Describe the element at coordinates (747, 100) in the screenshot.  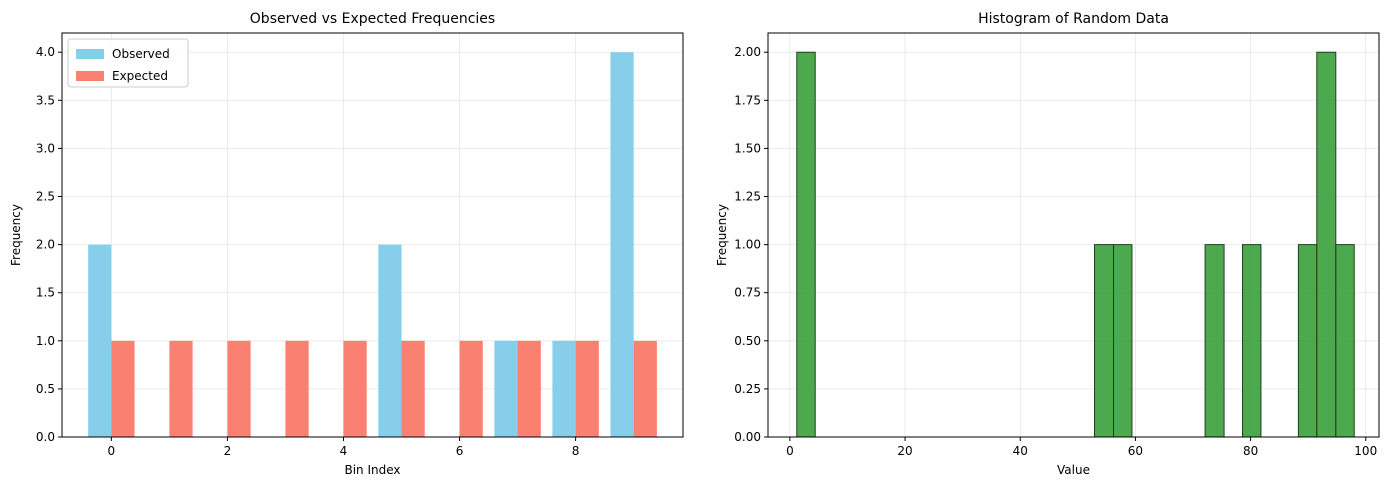
I see `y-tick-label: 1.75` at that location.